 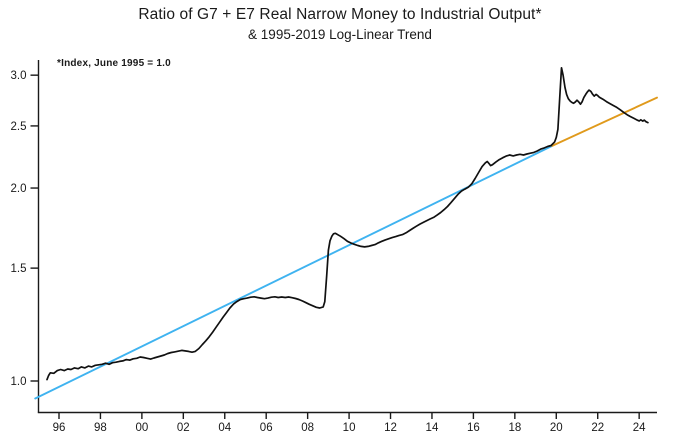 I want to click on x-tick-label: 20, so click(x=556, y=428).